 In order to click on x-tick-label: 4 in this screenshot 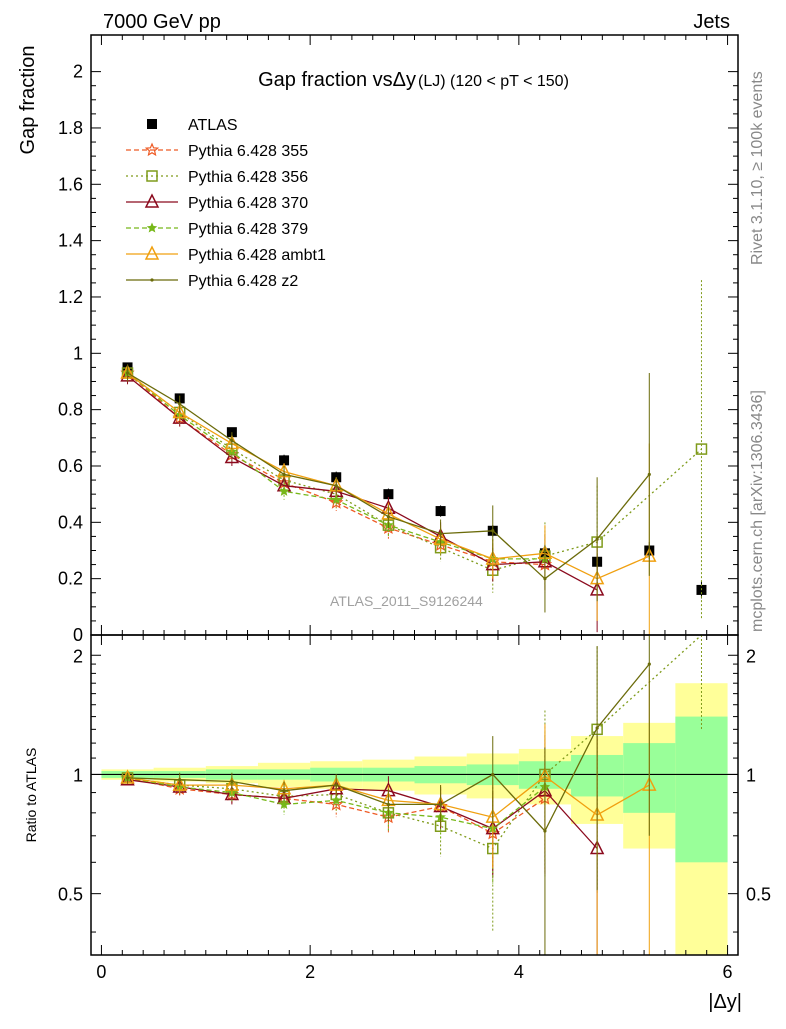, I will do `click(519, 972)`.